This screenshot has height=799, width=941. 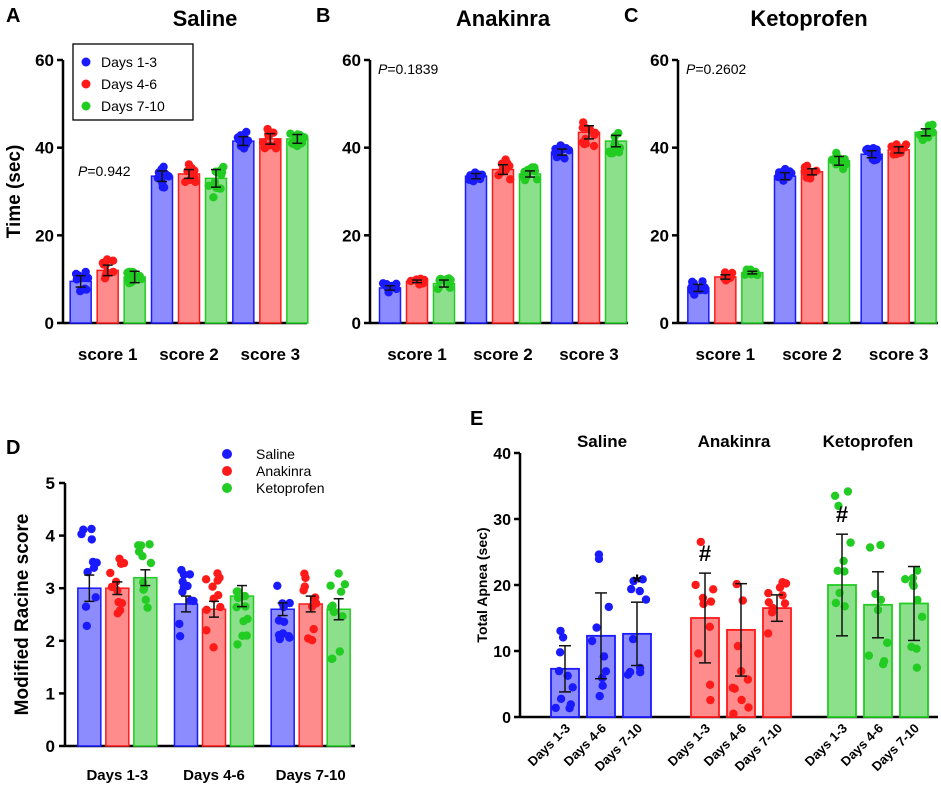 What do you see at coordinates (227, 471) in the screenshot?
I see `panel-d-legend-marker` at bounding box center [227, 471].